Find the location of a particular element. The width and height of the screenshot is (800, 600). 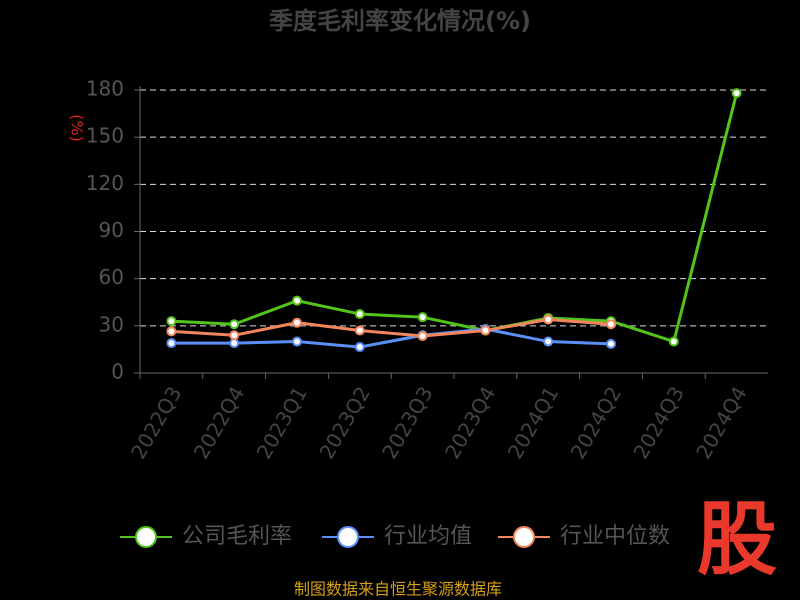

legend-label: 行业均值 is located at coordinates (428, 536).